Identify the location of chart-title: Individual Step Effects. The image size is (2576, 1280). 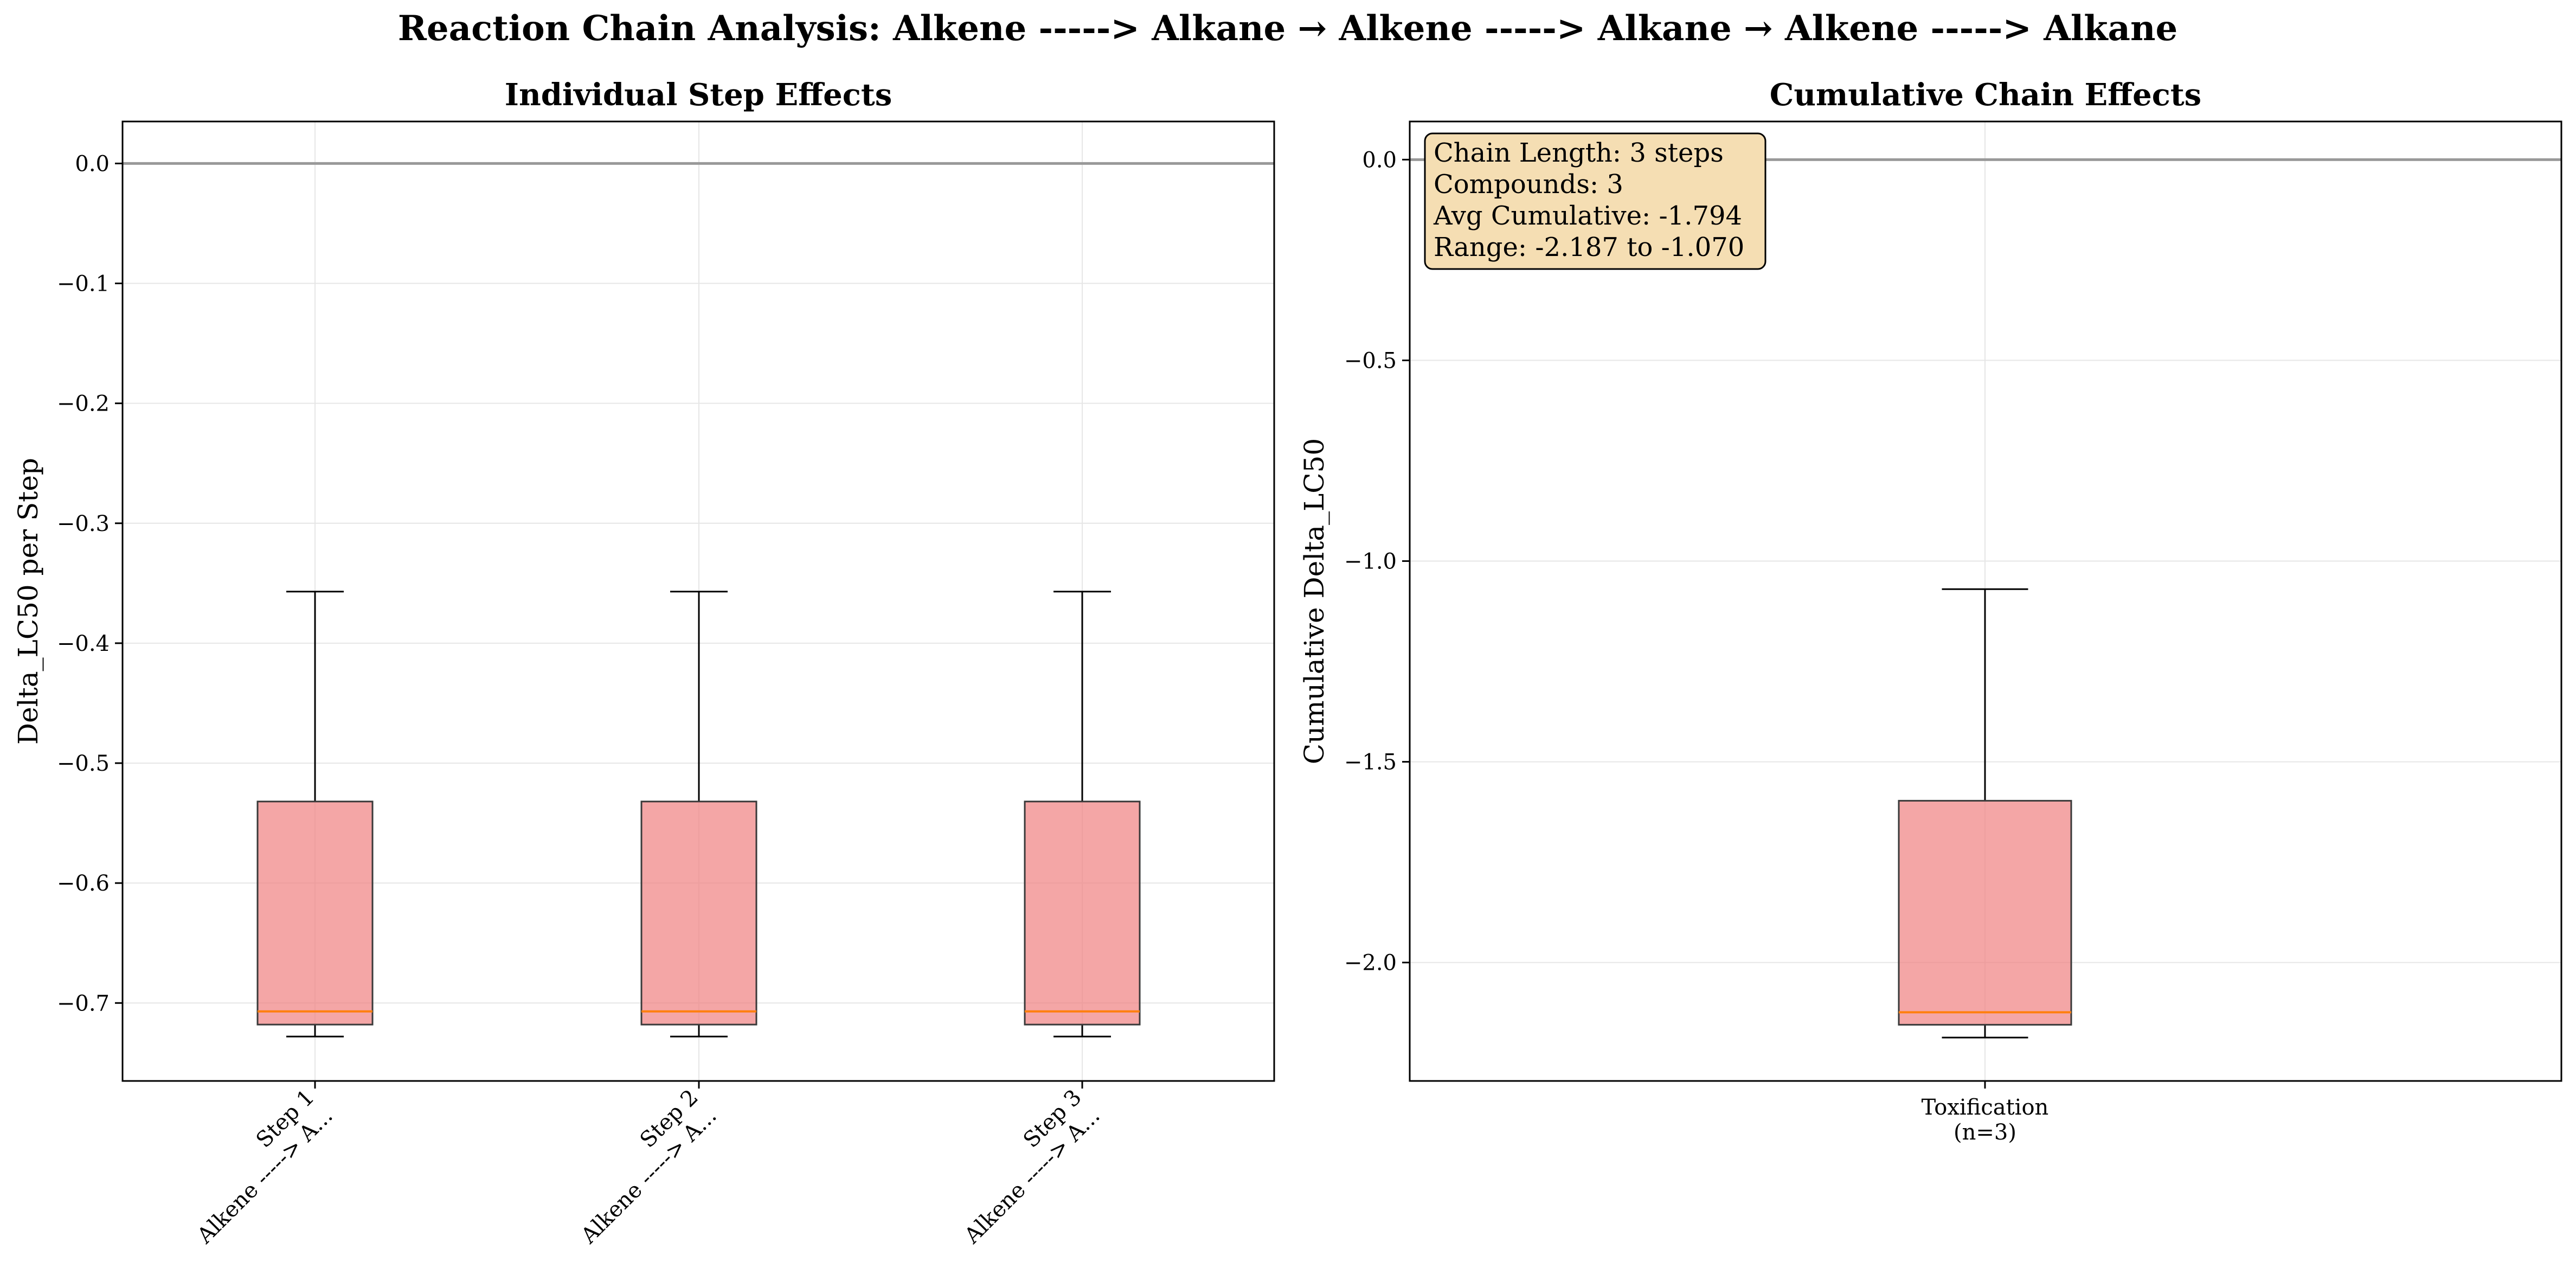
(698, 95).